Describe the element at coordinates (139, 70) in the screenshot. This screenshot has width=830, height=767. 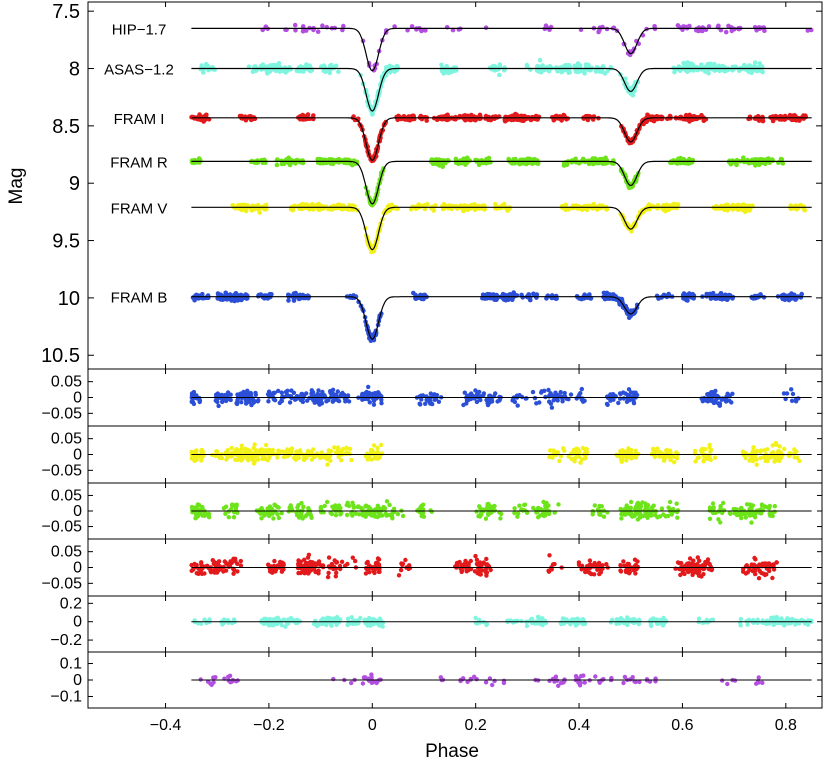
I see `series-label: ASAS−1.2` at that location.